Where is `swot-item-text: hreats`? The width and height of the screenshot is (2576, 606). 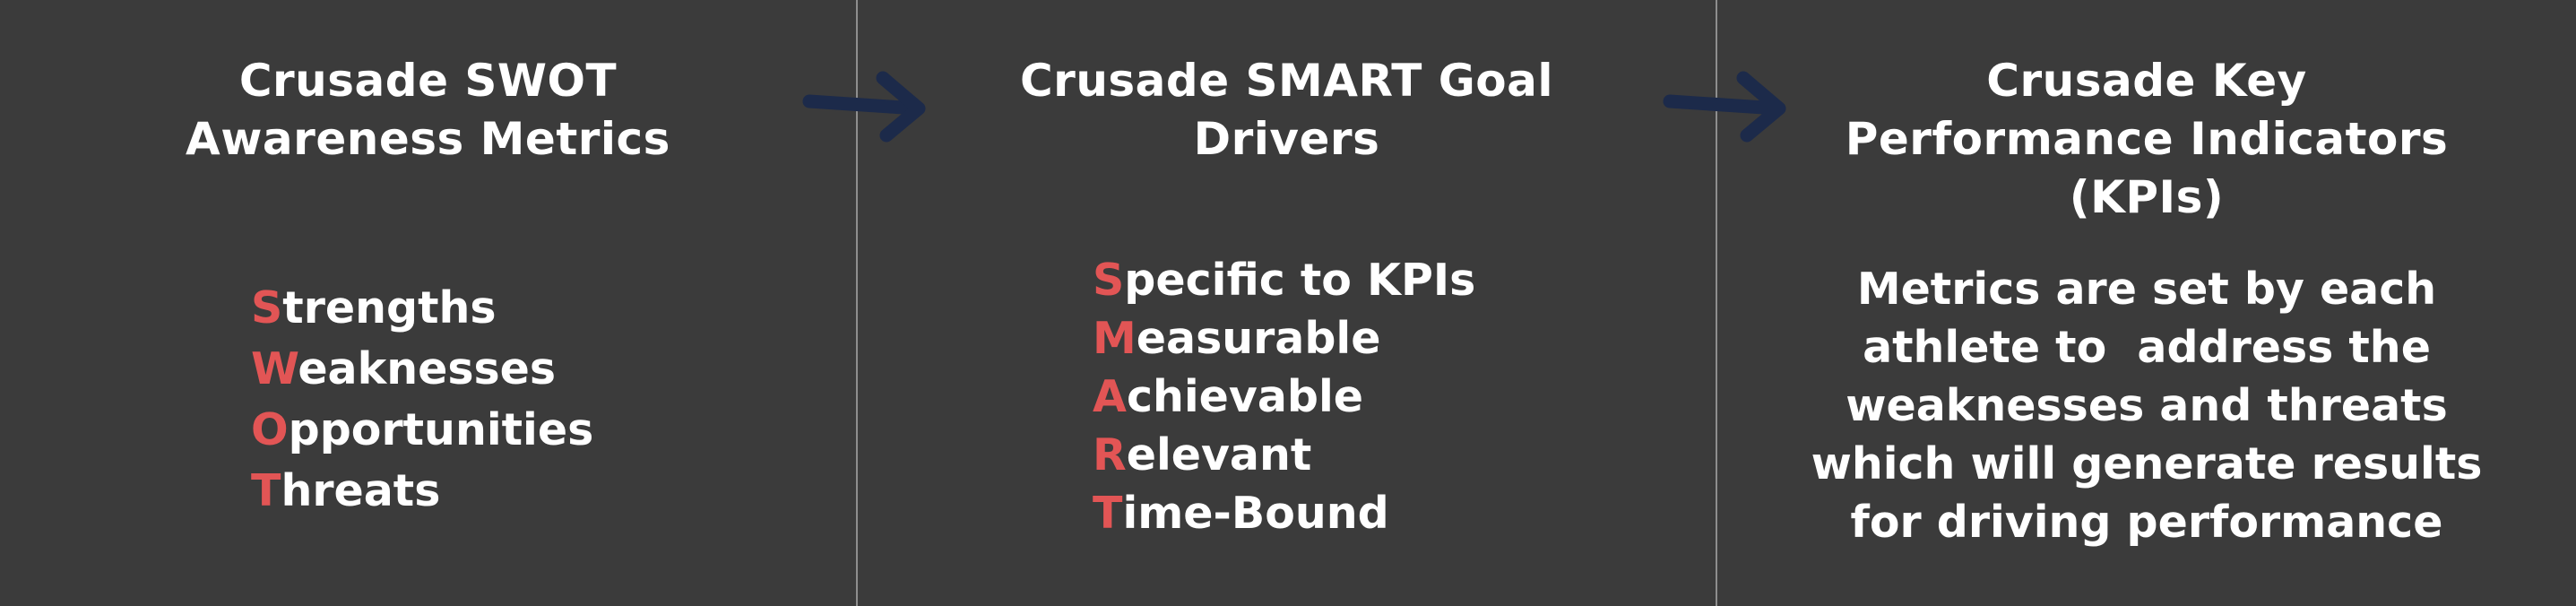 swot-item-text: hreats is located at coordinates (361, 490).